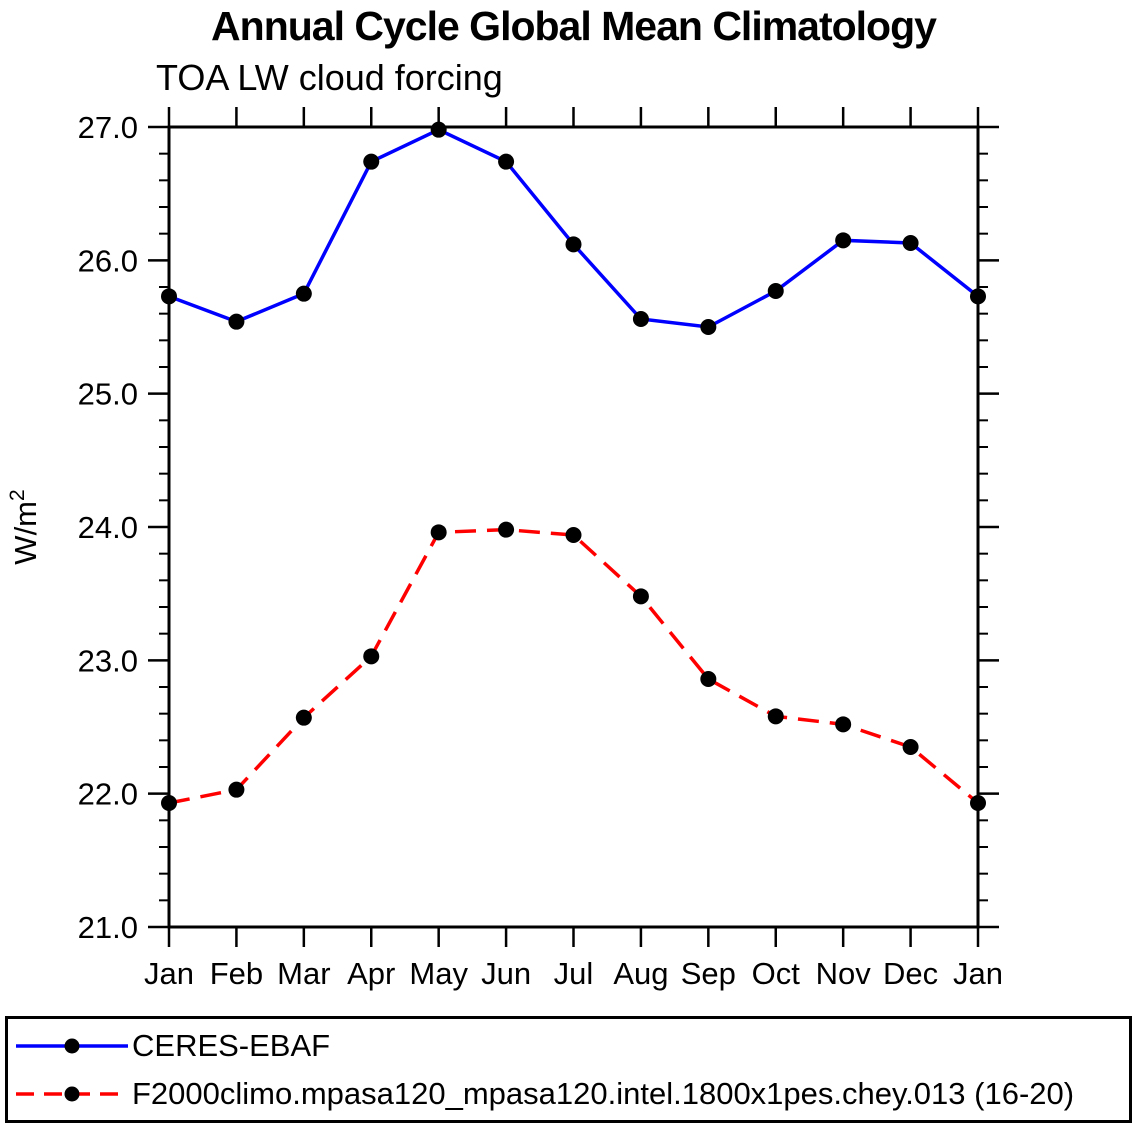 The width and height of the screenshot is (1138, 1132). What do you see at coordinates (776, 973) in the screenshot?
I see `x-tick-label: Oct` at bounding box center [776, 973].